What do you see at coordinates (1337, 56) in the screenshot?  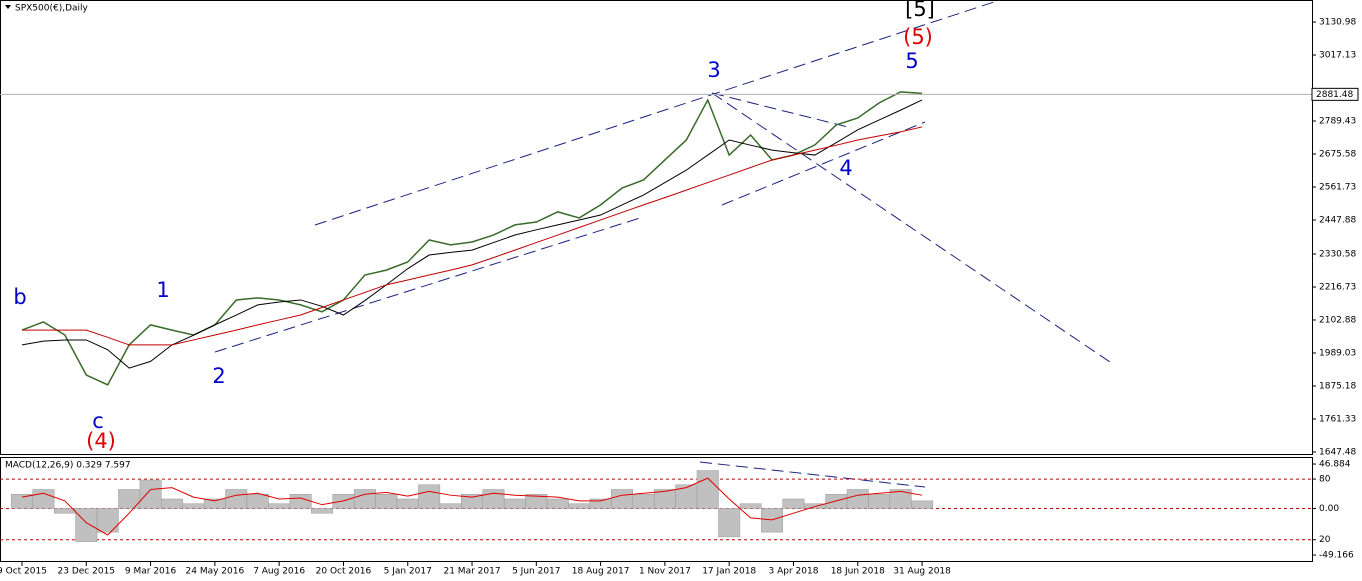 I see `y-tick-label: 3017.13` at bounding box center [1337, 56].